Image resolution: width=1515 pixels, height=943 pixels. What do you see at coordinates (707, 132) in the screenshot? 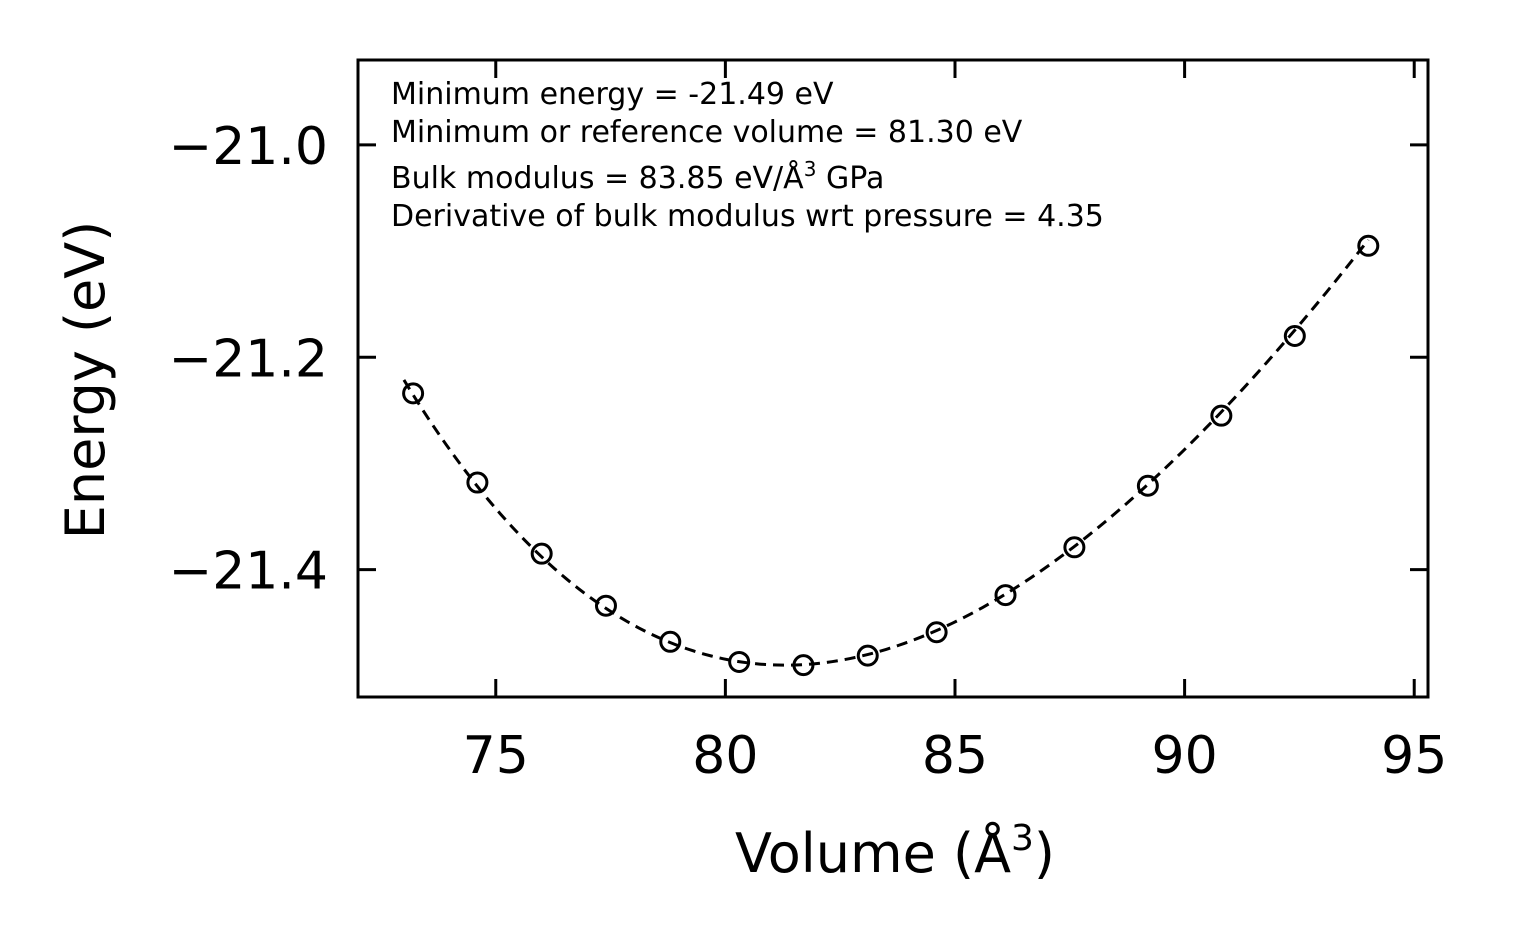
I see `annotation-ref-volume: Minimum or reference volume = 81.30 eV` at bounding box center [707, 132].